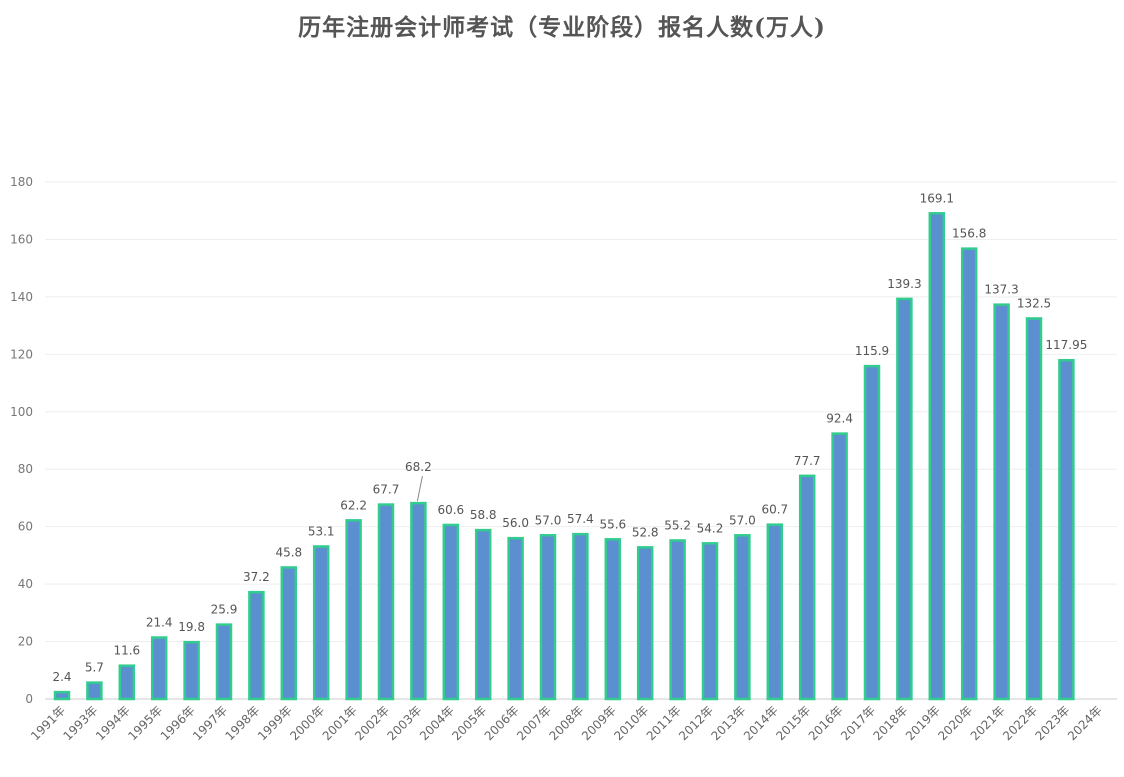 The width and height of the screenshot is (1124, 777). Describe the element at coordinates (1034, 303) in the screenshot. I see `data-label: 132.5` at that location.